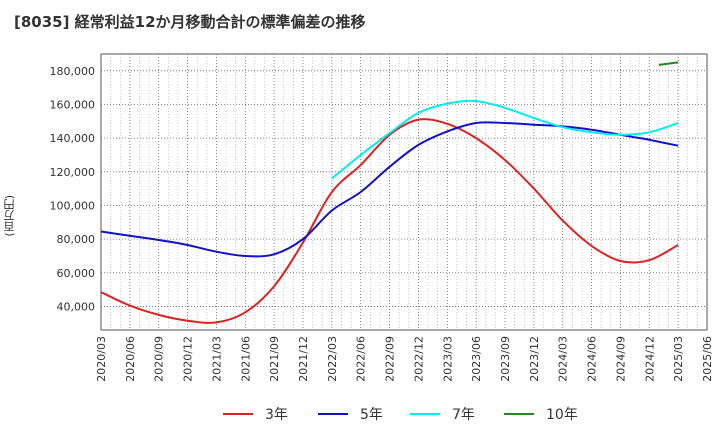 The height and width of the screenshot is (440, 720). I want to click on y-tick-label: 80,000, so click(76, 239).